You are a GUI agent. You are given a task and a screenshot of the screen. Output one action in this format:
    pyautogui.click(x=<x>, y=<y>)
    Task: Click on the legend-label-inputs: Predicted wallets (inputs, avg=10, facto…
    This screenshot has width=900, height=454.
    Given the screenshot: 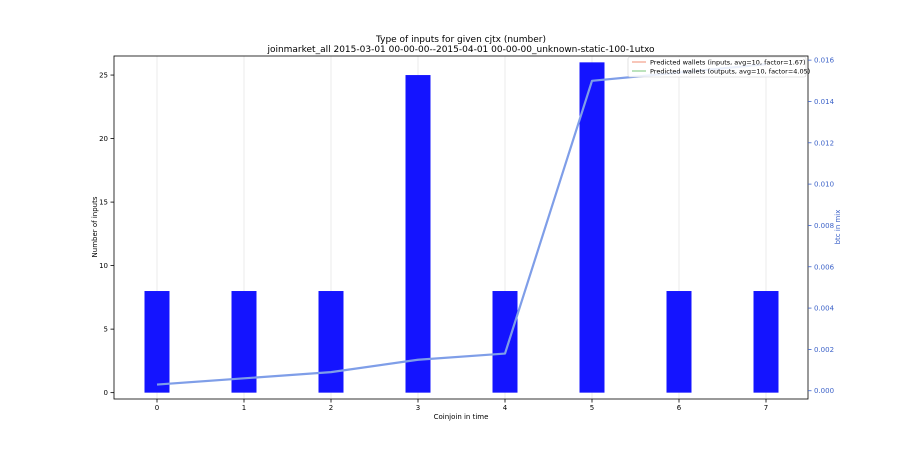 What is the action you would take?
    pyautogui.click(x=728, y=63)
    